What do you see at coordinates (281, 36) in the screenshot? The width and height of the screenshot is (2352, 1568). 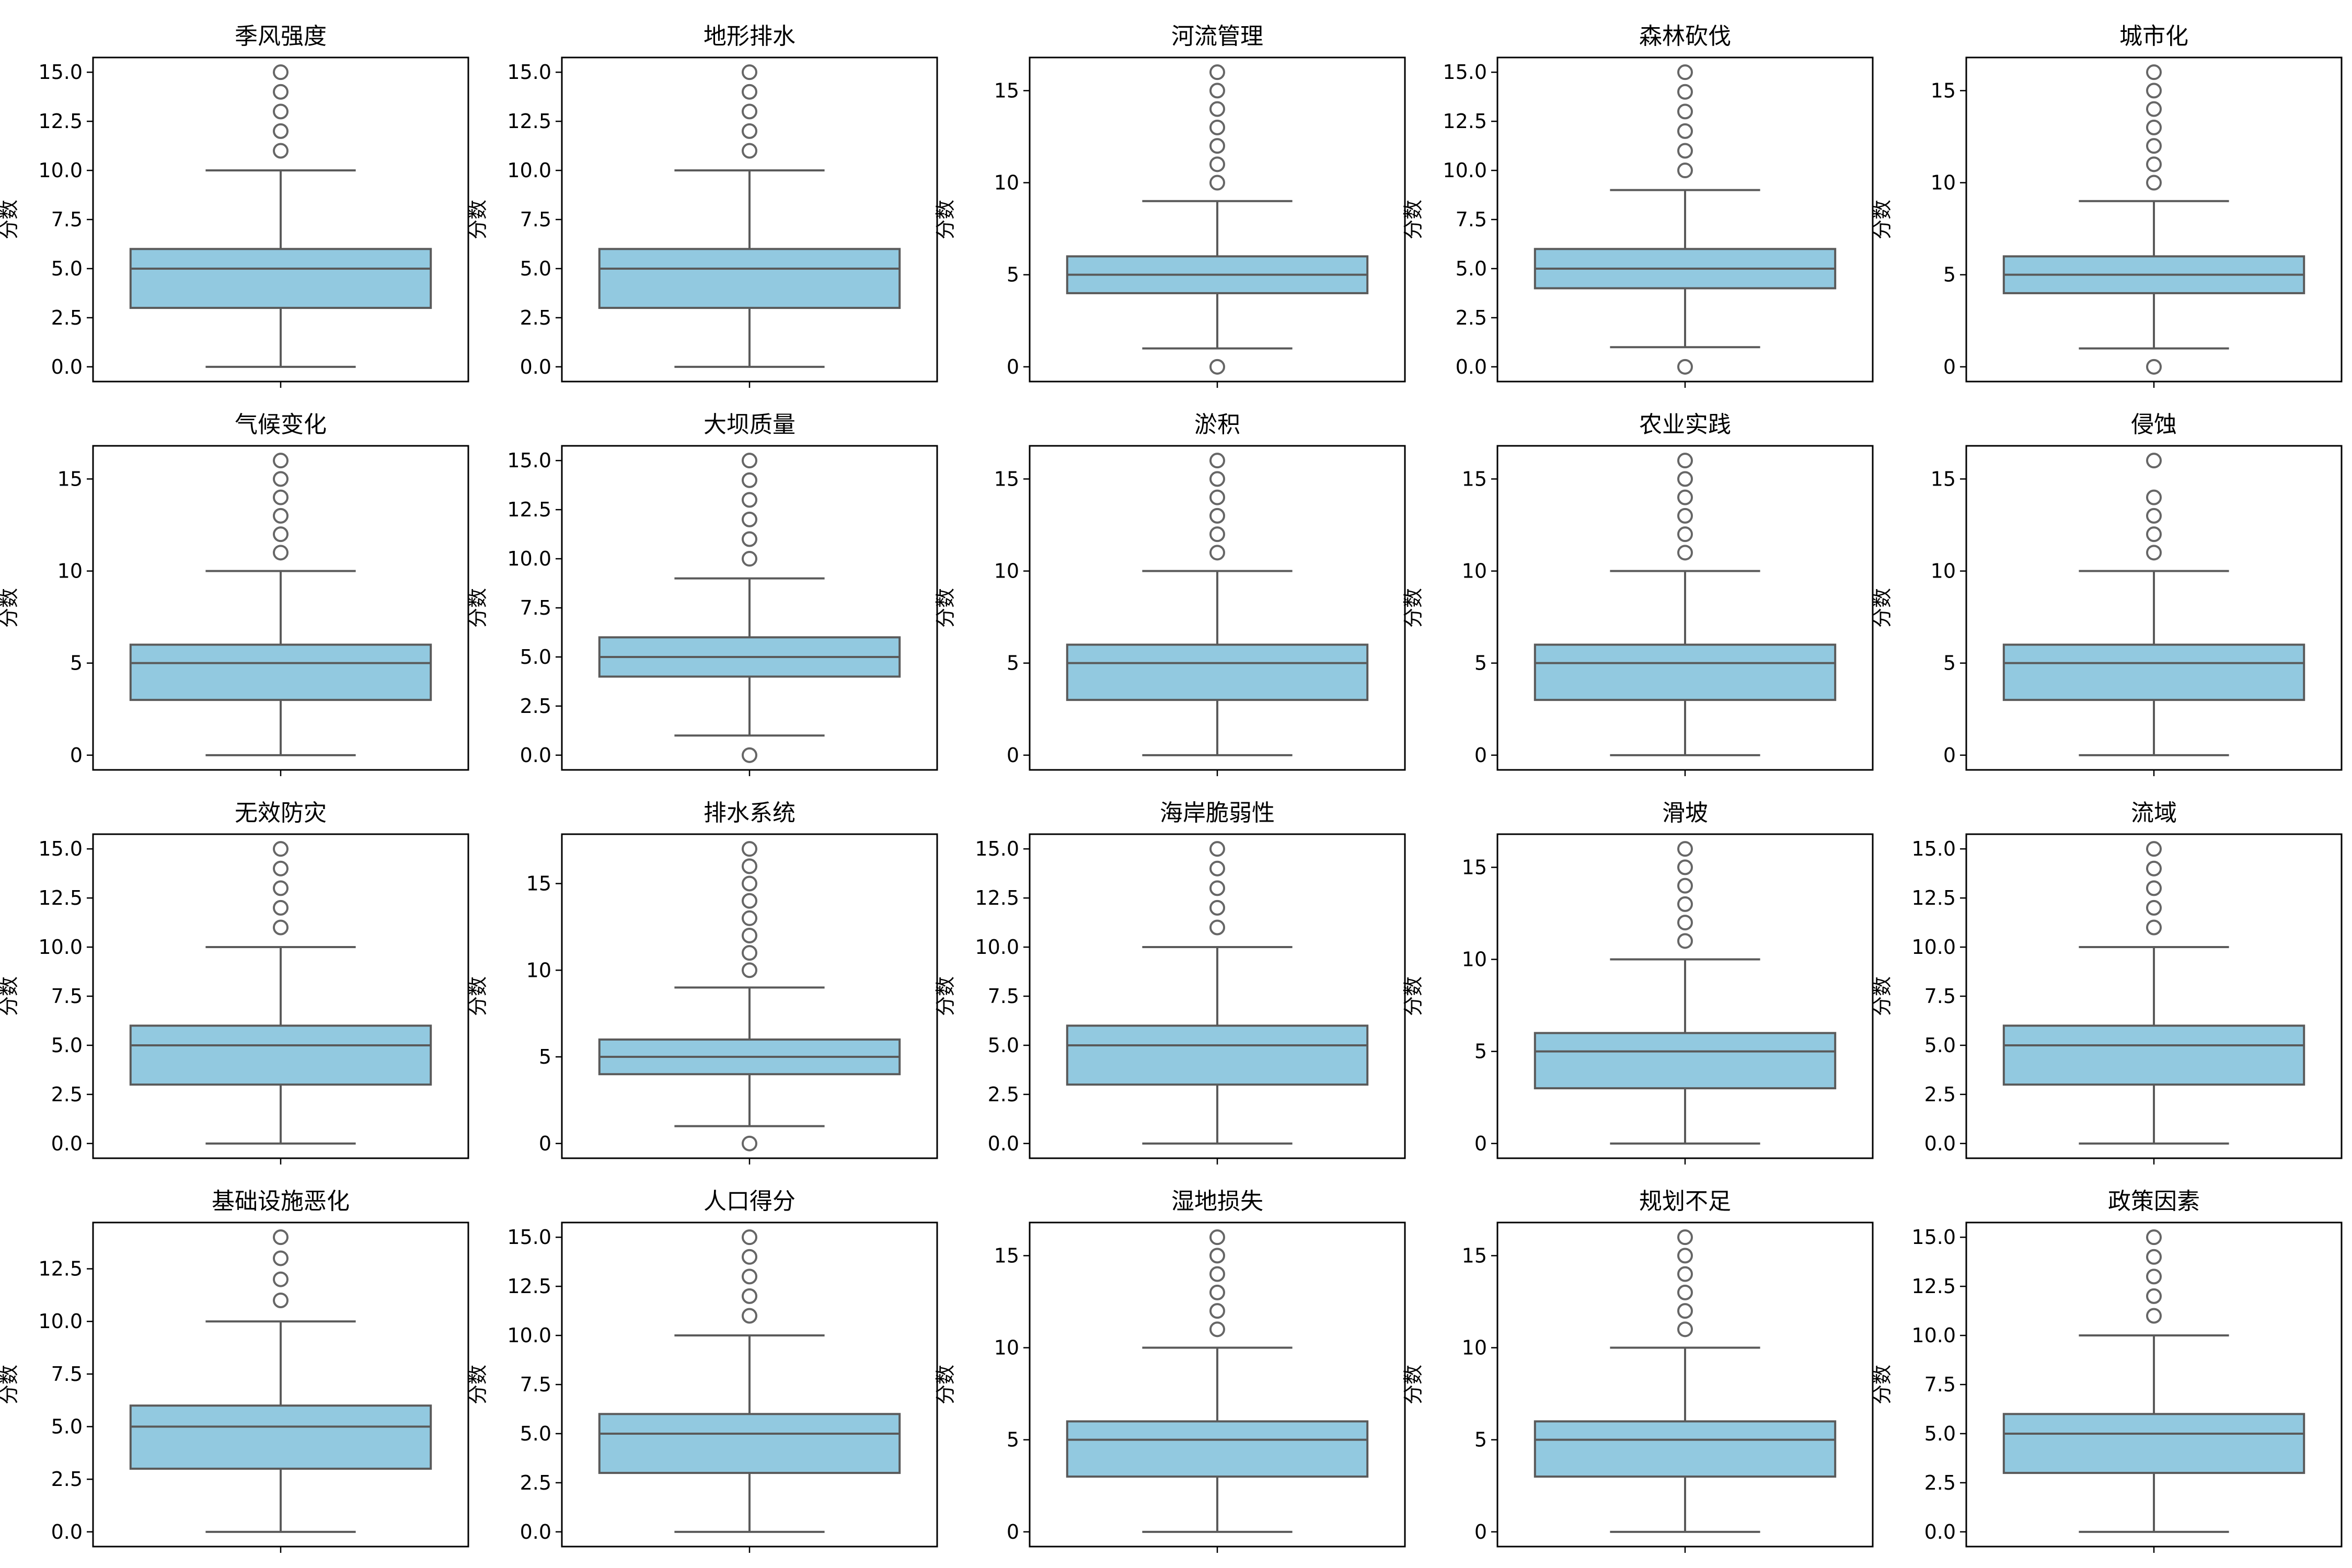 I see `subplot-title: 季风强度` at bounding box center [281, 36].